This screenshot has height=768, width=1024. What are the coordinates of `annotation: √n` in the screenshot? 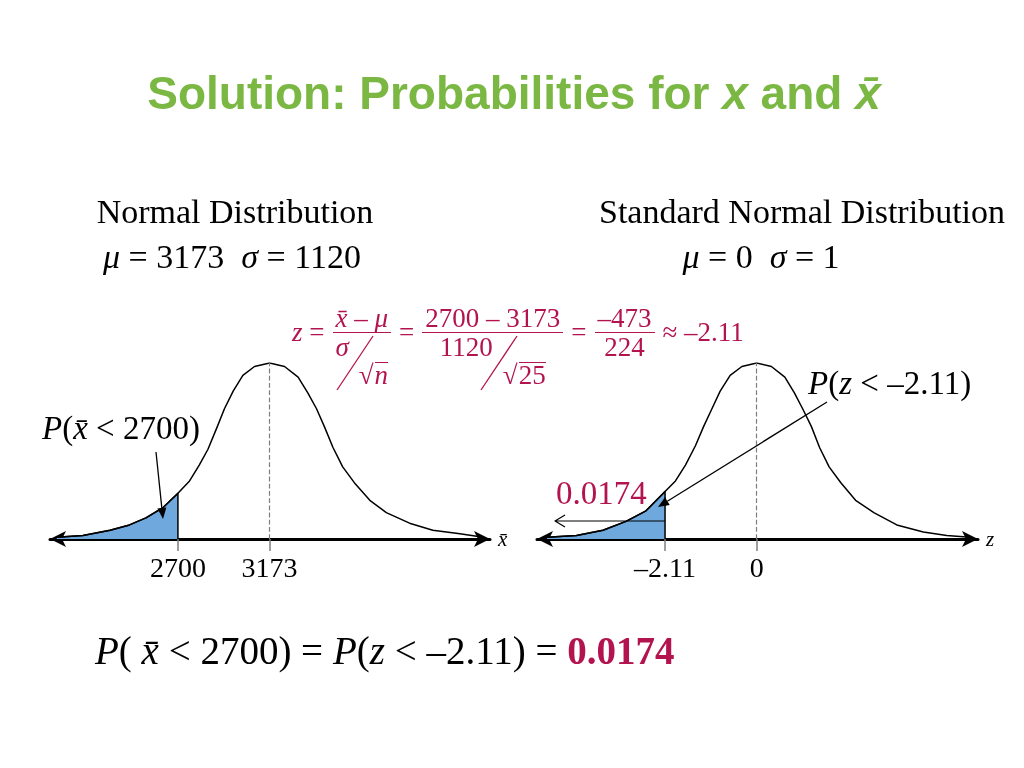 It's located at (373, 375).